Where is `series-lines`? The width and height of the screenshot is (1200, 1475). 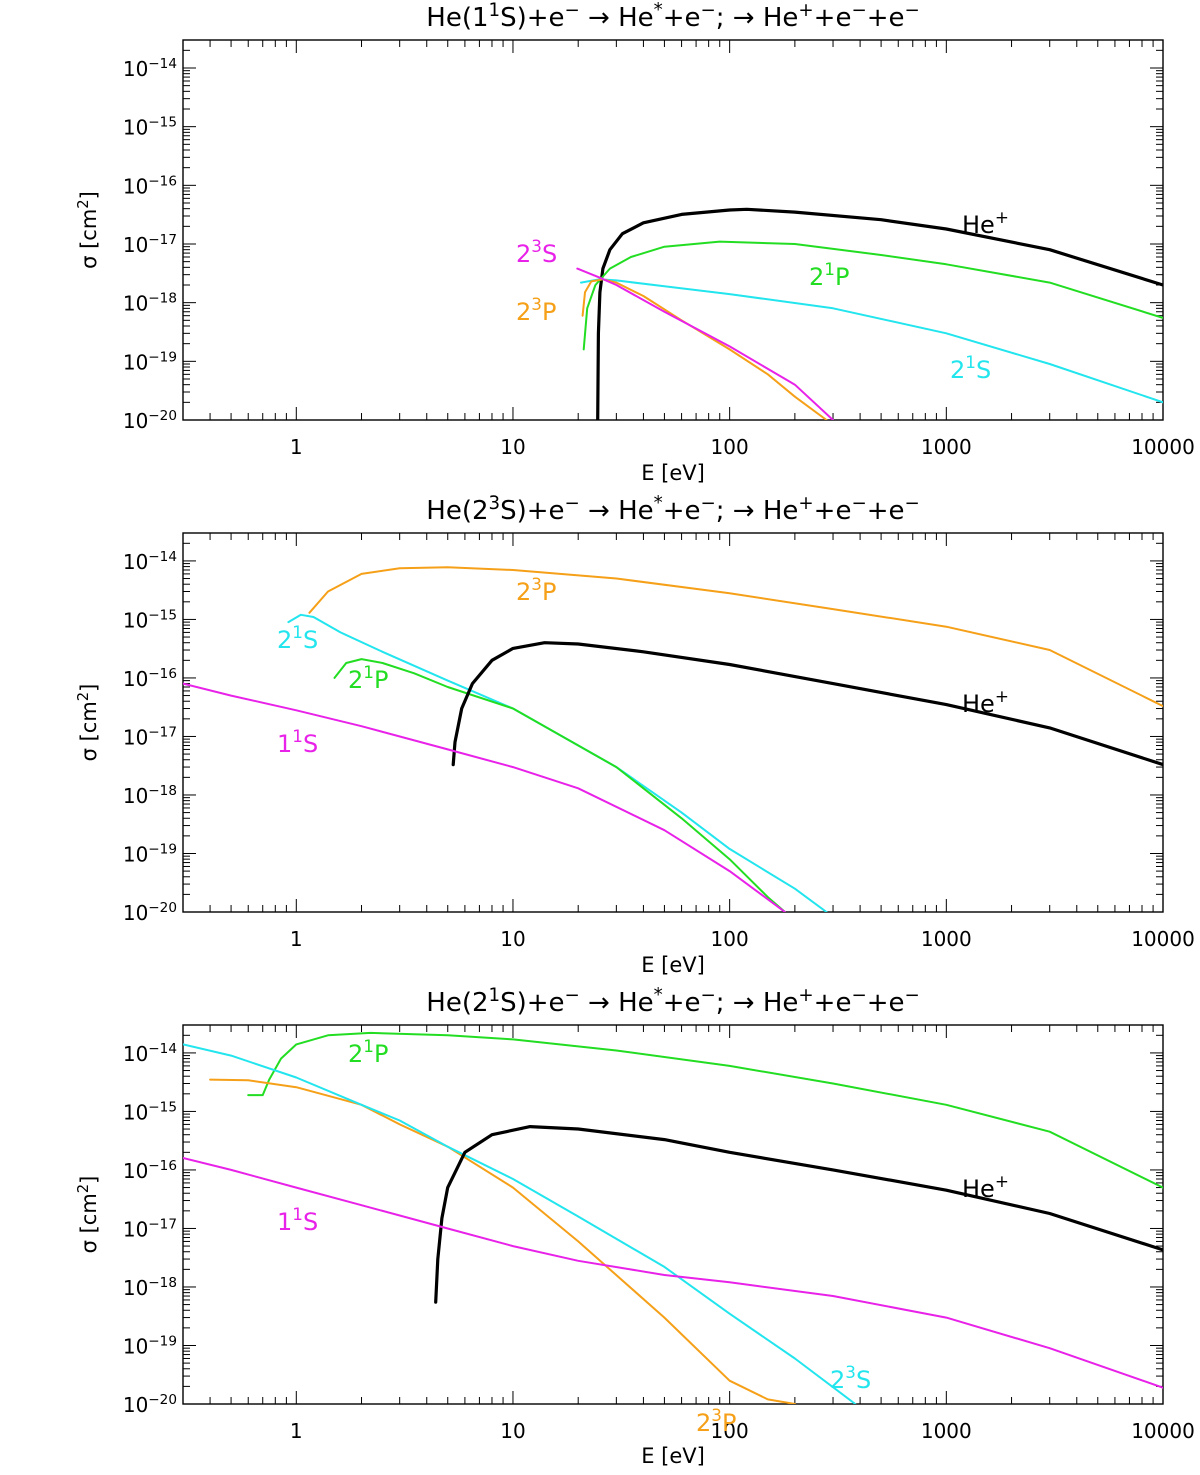
series-lines is located at coordinates (869, 313).